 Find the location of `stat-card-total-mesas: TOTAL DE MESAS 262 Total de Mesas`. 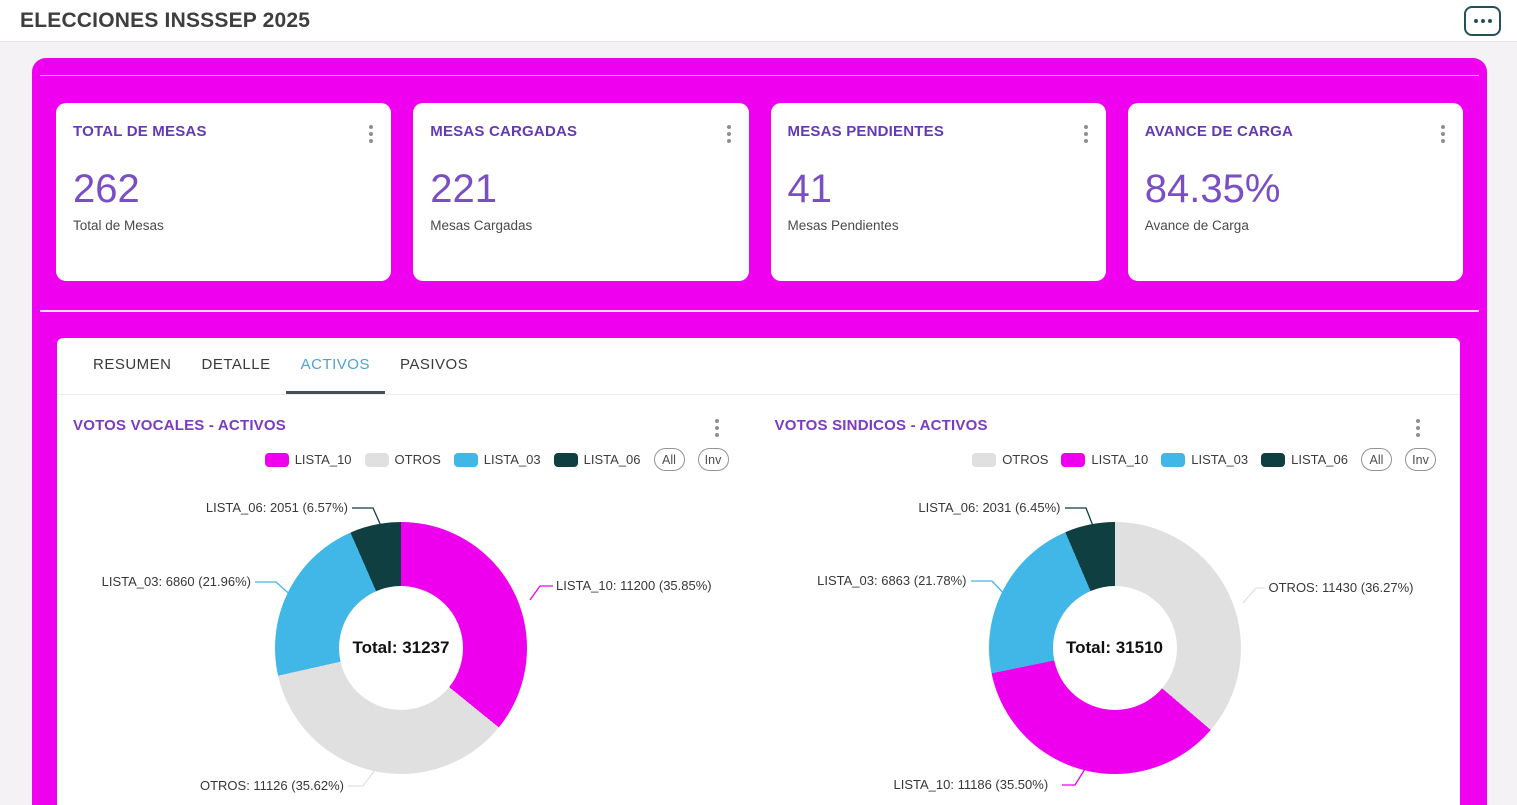

stat-card-total-mesas: TOTAL DE MESAS 262 Total de Mesas is located at coordinates (224, 192).